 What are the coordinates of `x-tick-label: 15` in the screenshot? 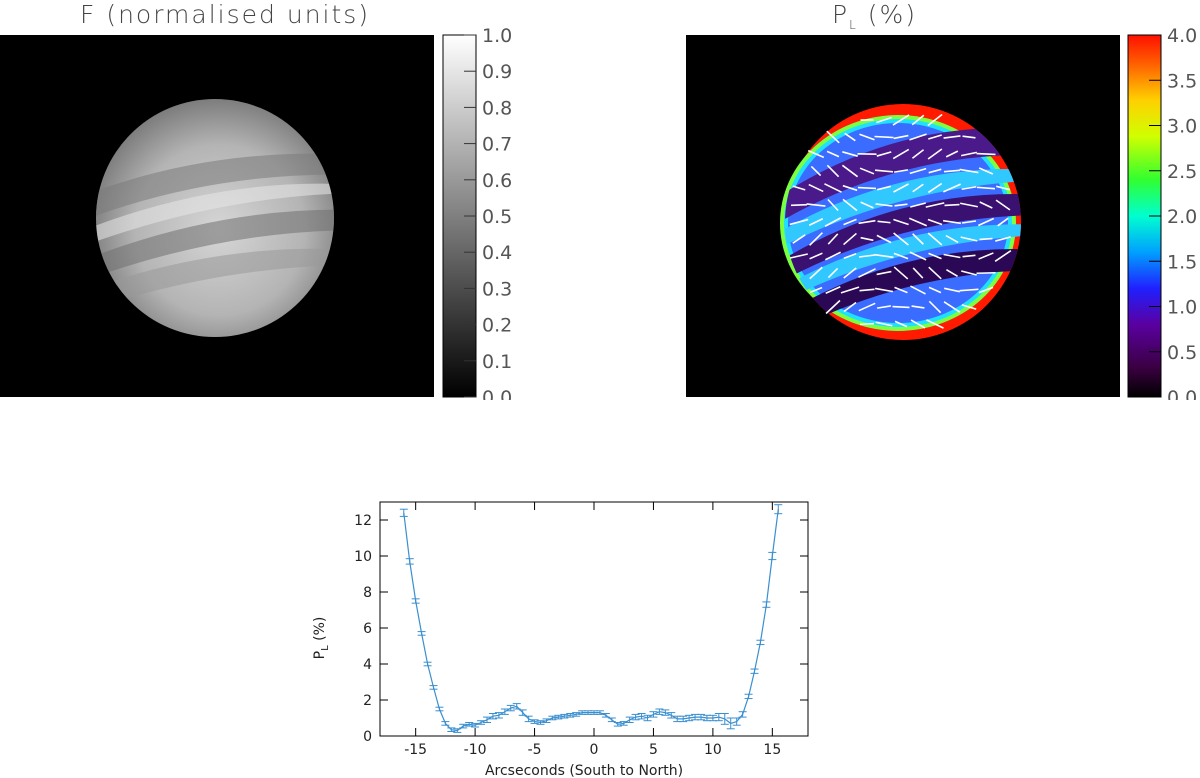 It's located at (772, 750).